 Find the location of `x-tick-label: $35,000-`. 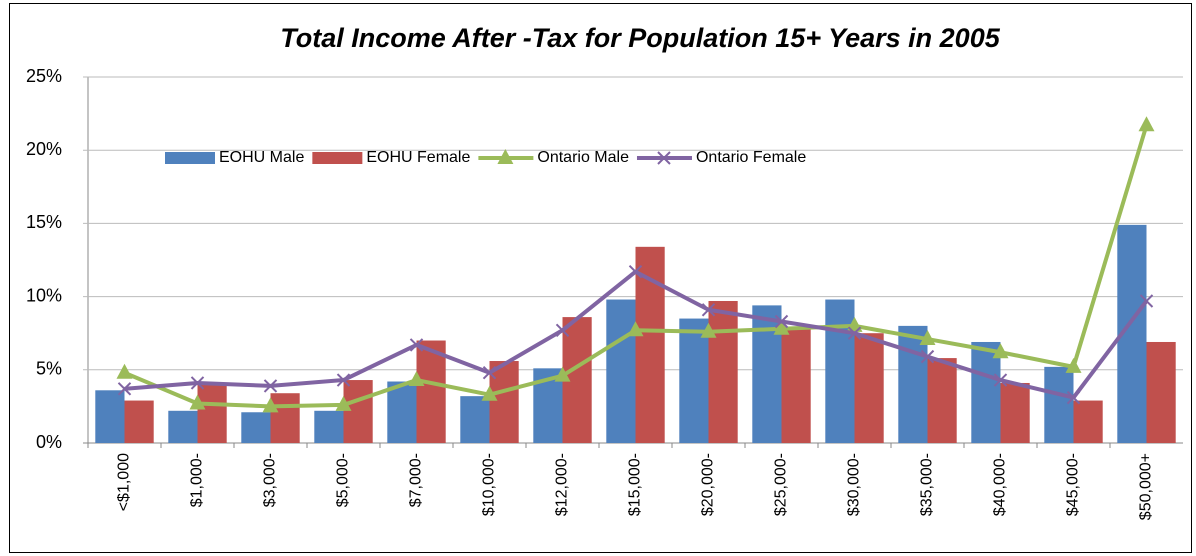

x-tick-label: $35,000- is located at coordinates (927, 484).